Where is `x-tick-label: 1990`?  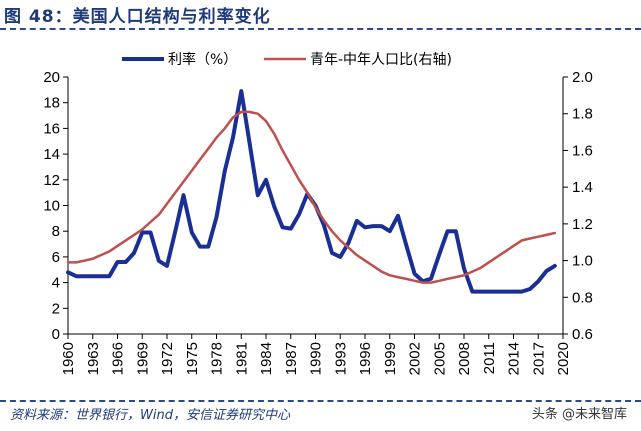 x-tick-label: 1990 is located at coordinates (316, 358).